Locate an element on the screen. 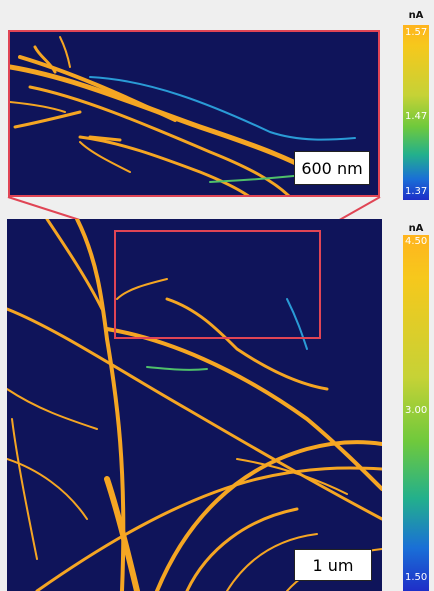 Image resolution: width=434 pixels, height=591 pixels. zoom-highlight-box is located at coordinates (217, 284).